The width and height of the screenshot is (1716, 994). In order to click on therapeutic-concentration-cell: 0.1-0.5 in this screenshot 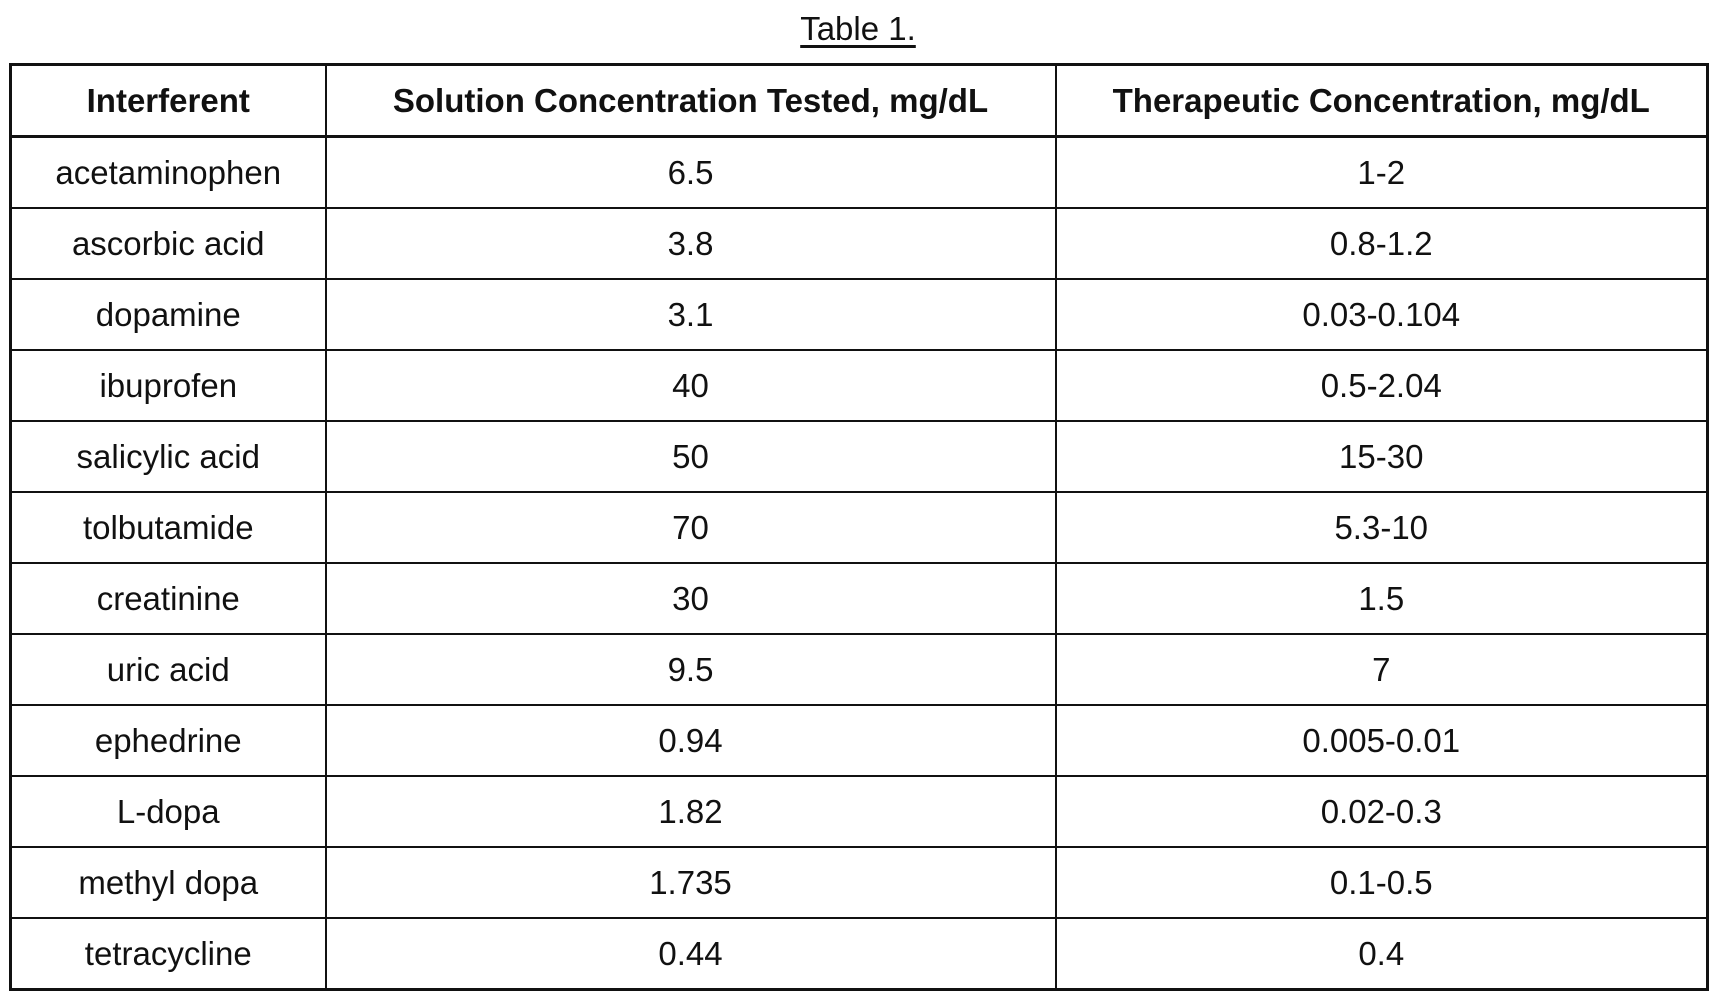, I will do `click(1382, 882)`.